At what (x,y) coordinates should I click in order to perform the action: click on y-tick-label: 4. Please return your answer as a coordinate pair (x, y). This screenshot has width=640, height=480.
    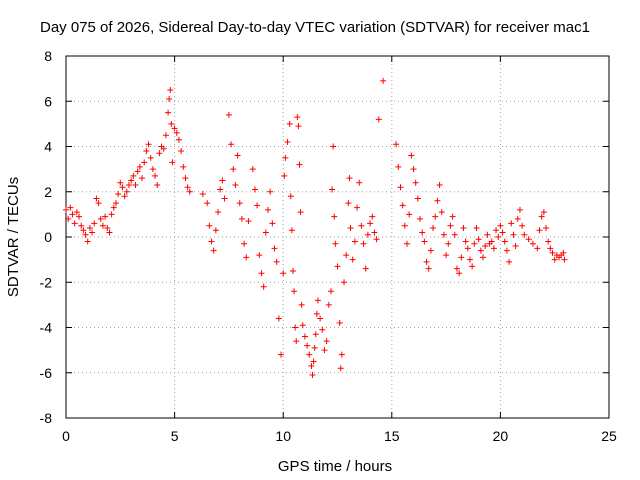
    Looking at the image, I should click on (48, 147).